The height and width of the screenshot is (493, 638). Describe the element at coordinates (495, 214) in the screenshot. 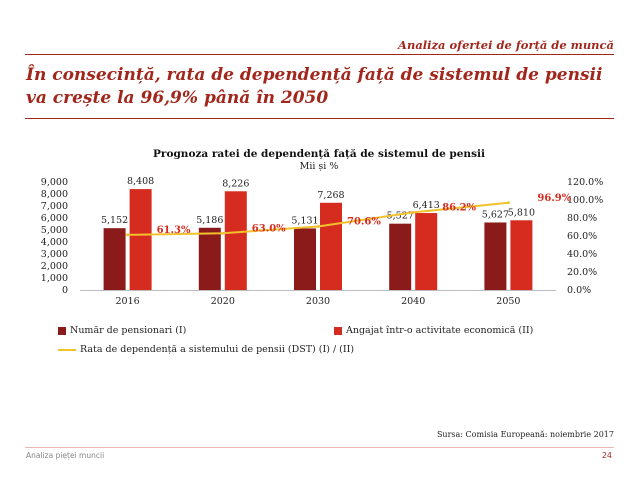

I see `data-label-pensioners: 5,627` at that location.